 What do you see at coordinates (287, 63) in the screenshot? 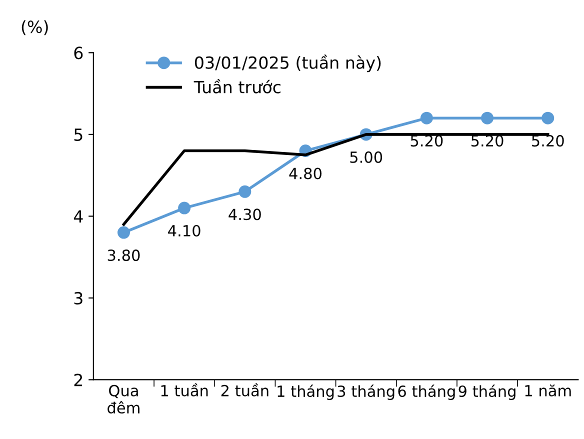
I see `legend-label: 03/01/2025 (tuần này)` at bounding box center [287, 63].